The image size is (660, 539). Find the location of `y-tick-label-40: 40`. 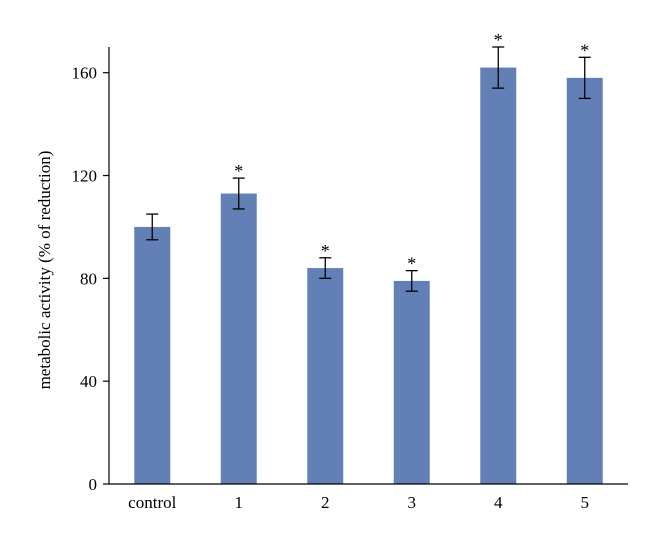

y-tick-label-40: 40 is located at coordinates (88, 381).